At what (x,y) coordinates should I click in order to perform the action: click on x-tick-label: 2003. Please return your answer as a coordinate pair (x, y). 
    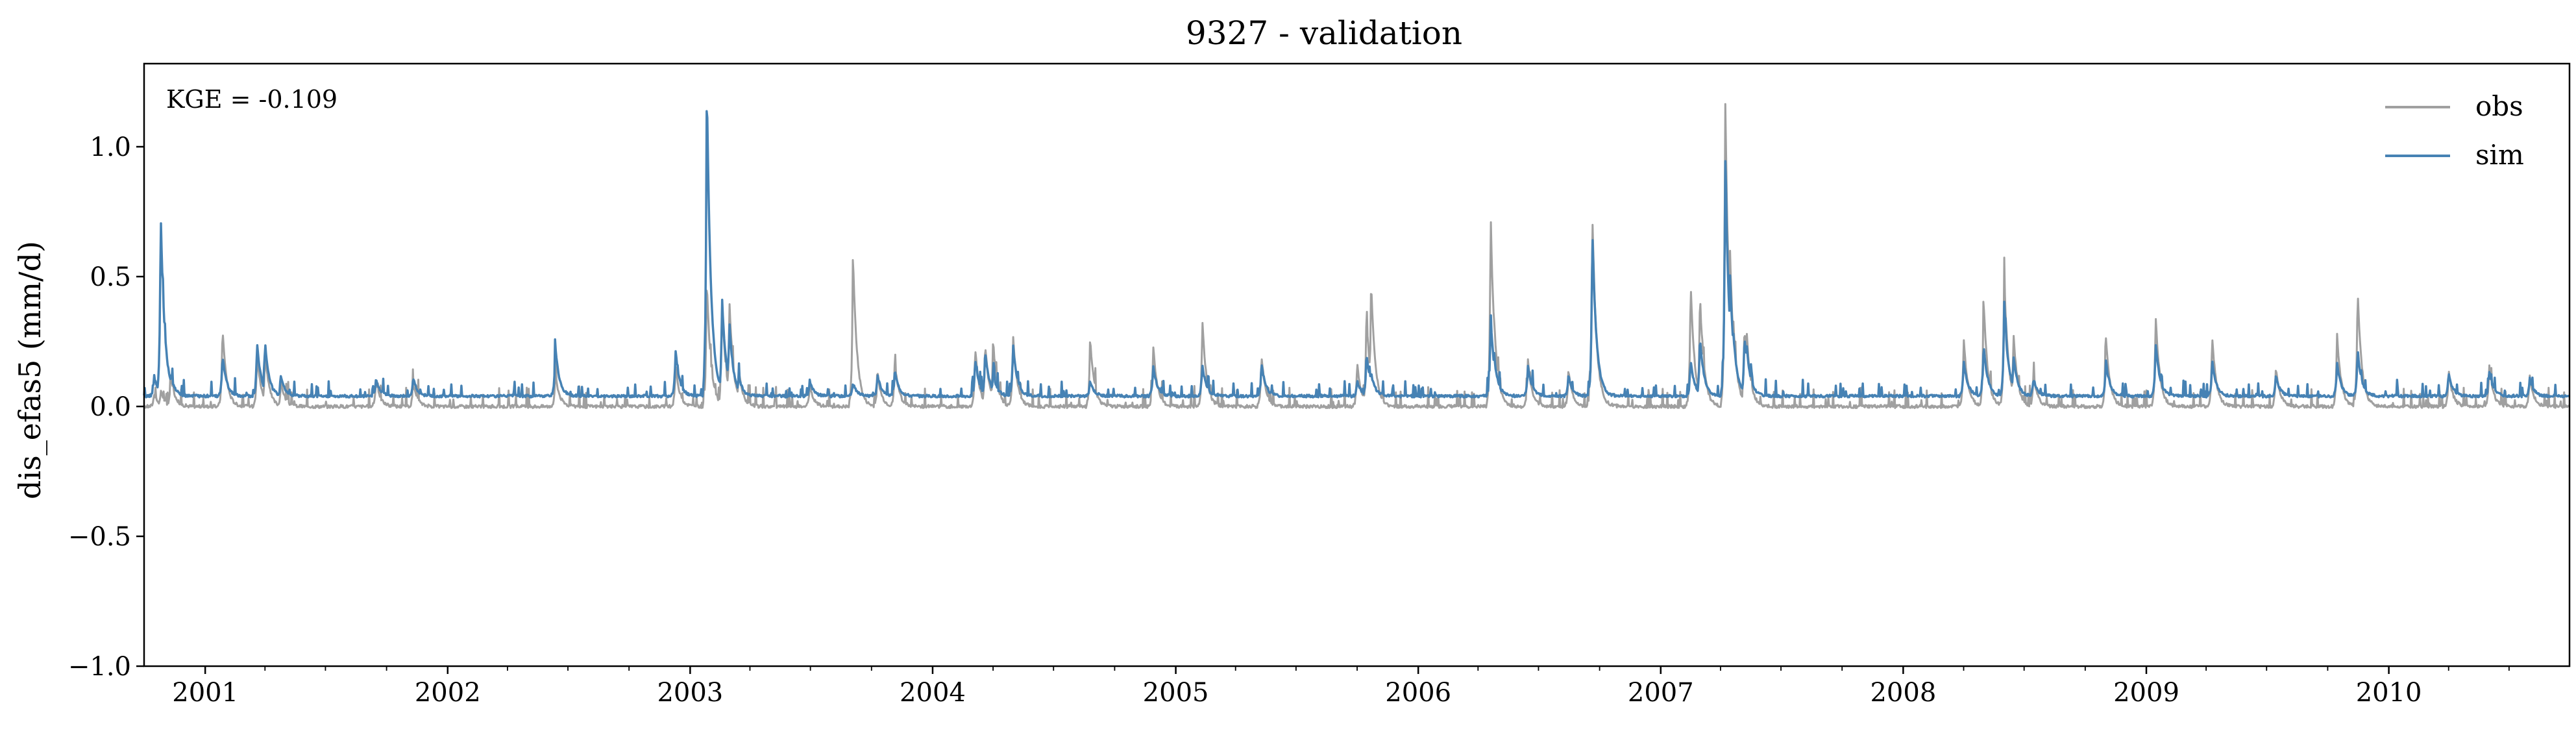
    Looking at the image, I should click on (690, 693).